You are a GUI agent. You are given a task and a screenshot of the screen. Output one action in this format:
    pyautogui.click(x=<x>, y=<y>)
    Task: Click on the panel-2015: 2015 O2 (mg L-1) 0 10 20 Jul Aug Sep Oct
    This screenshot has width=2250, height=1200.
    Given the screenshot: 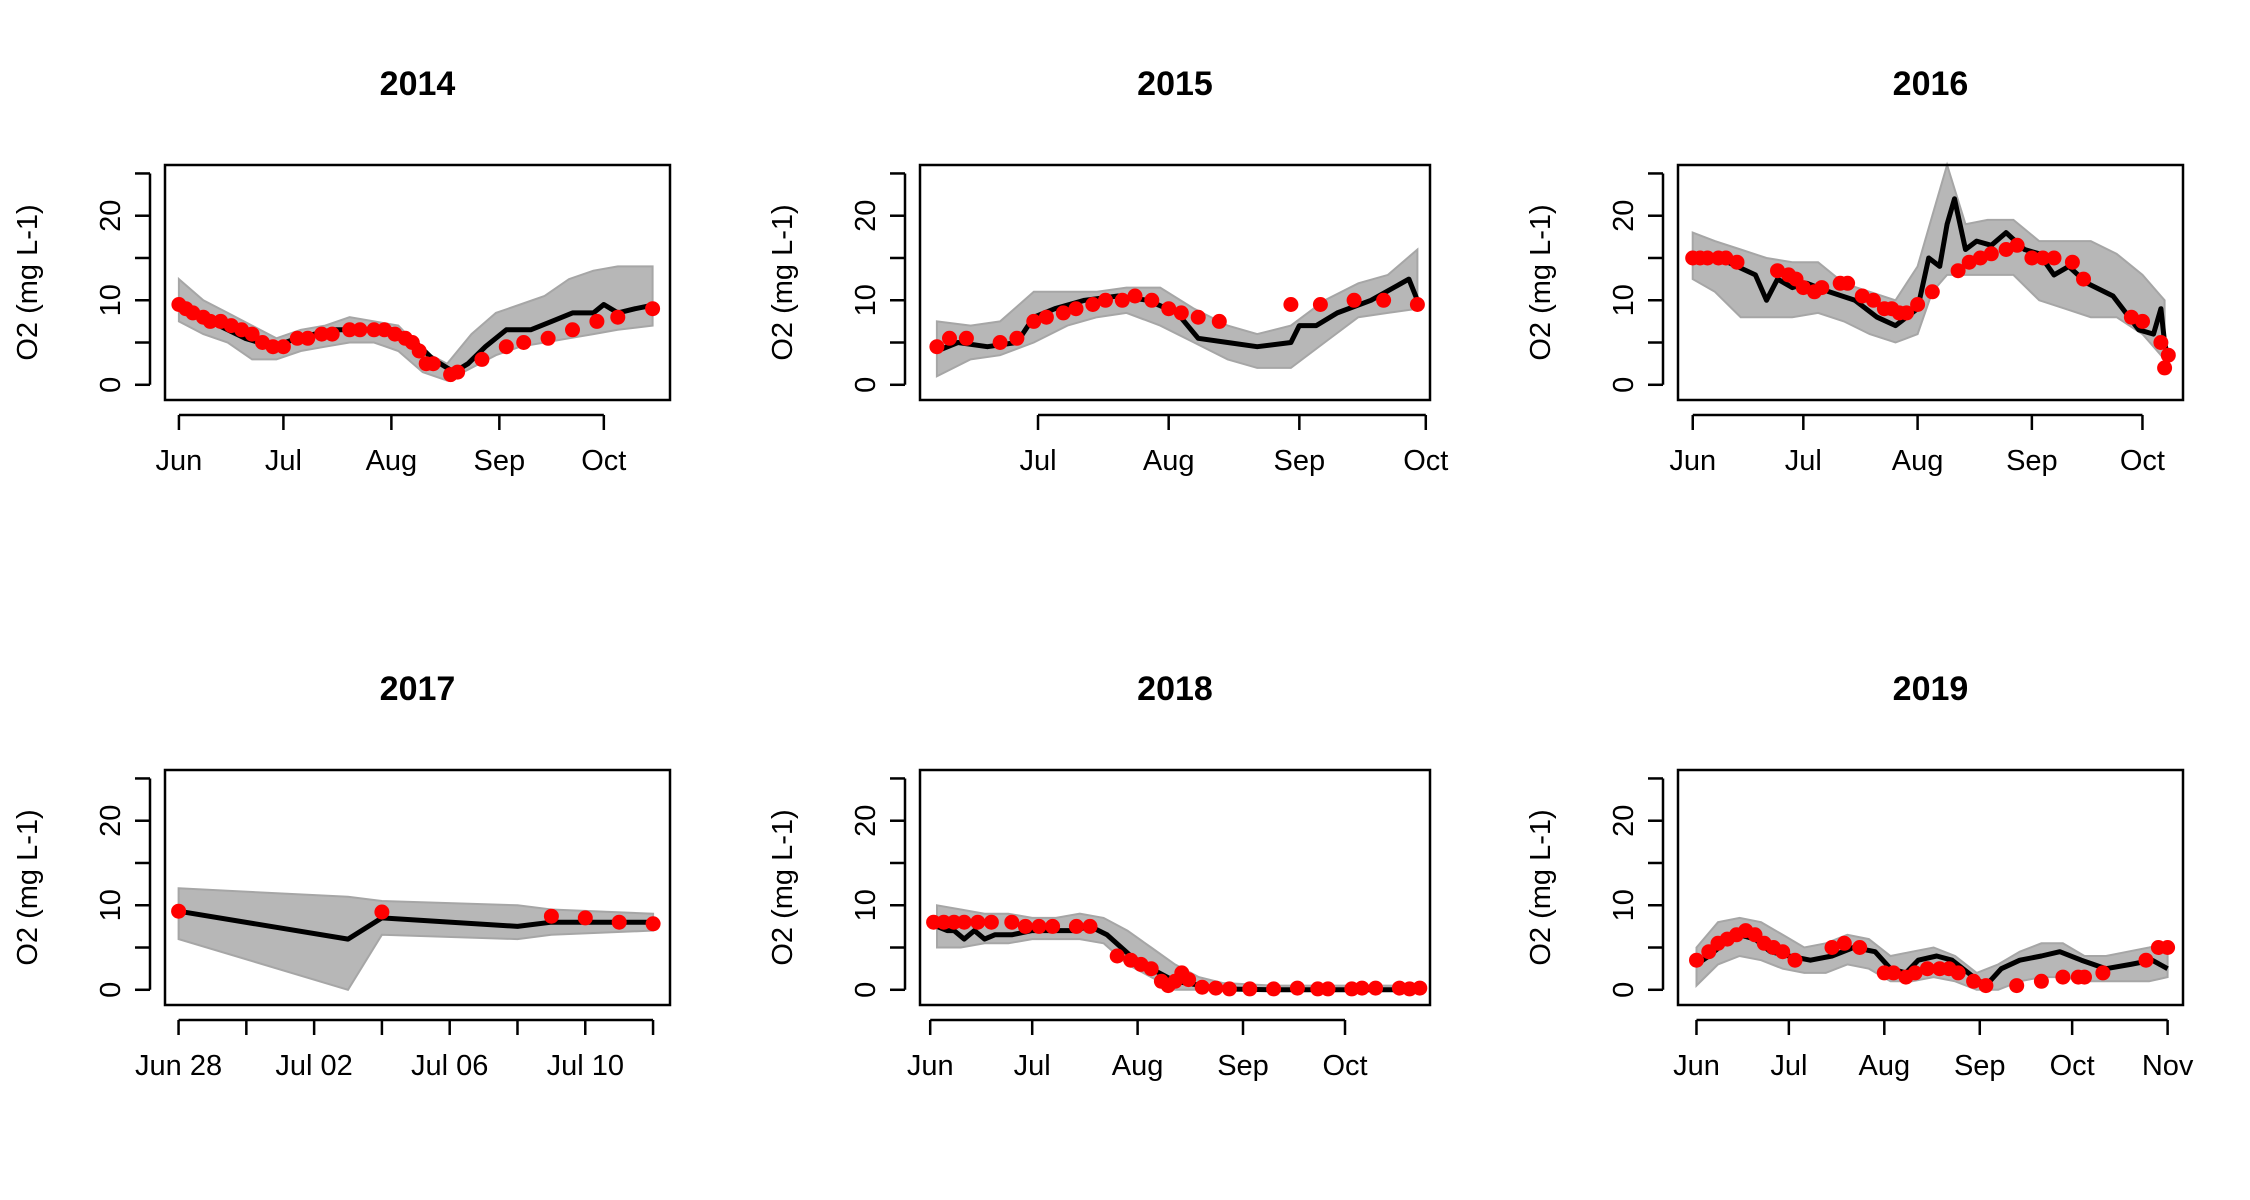 What is the action you would take?
    pyautogui.click(x=1107, y=271)
    